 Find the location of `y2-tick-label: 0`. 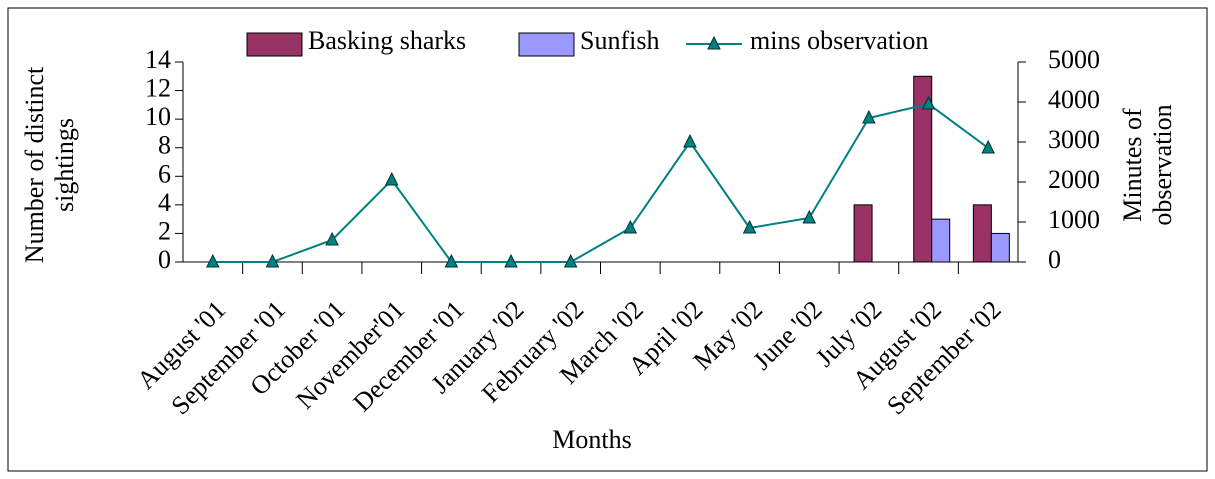

y2-tick-label: 0 is located at coordinates (1054, 259).